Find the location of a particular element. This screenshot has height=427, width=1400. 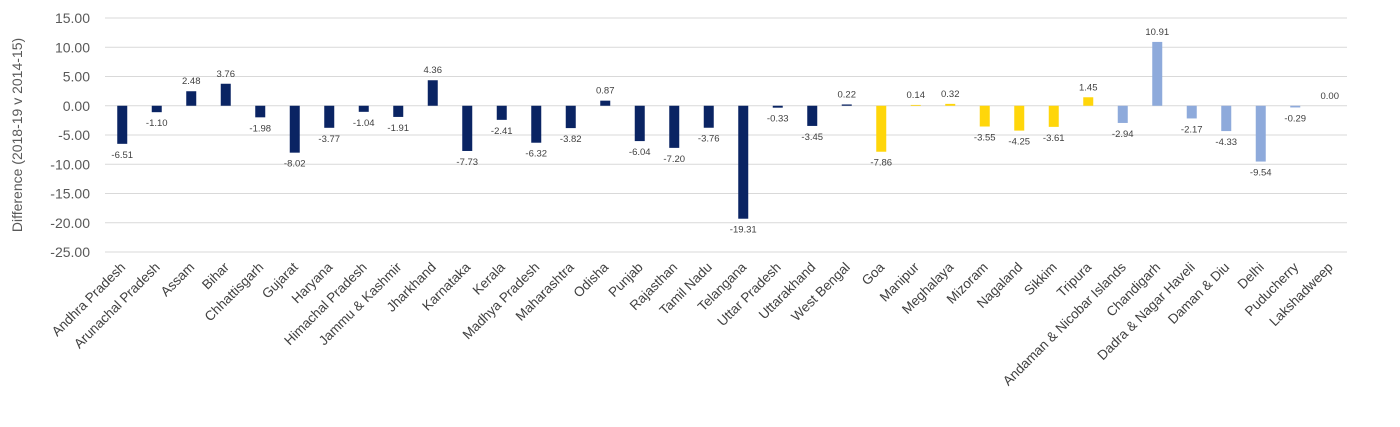

data-label: -4.33 is located at coordinates (1226, 142).